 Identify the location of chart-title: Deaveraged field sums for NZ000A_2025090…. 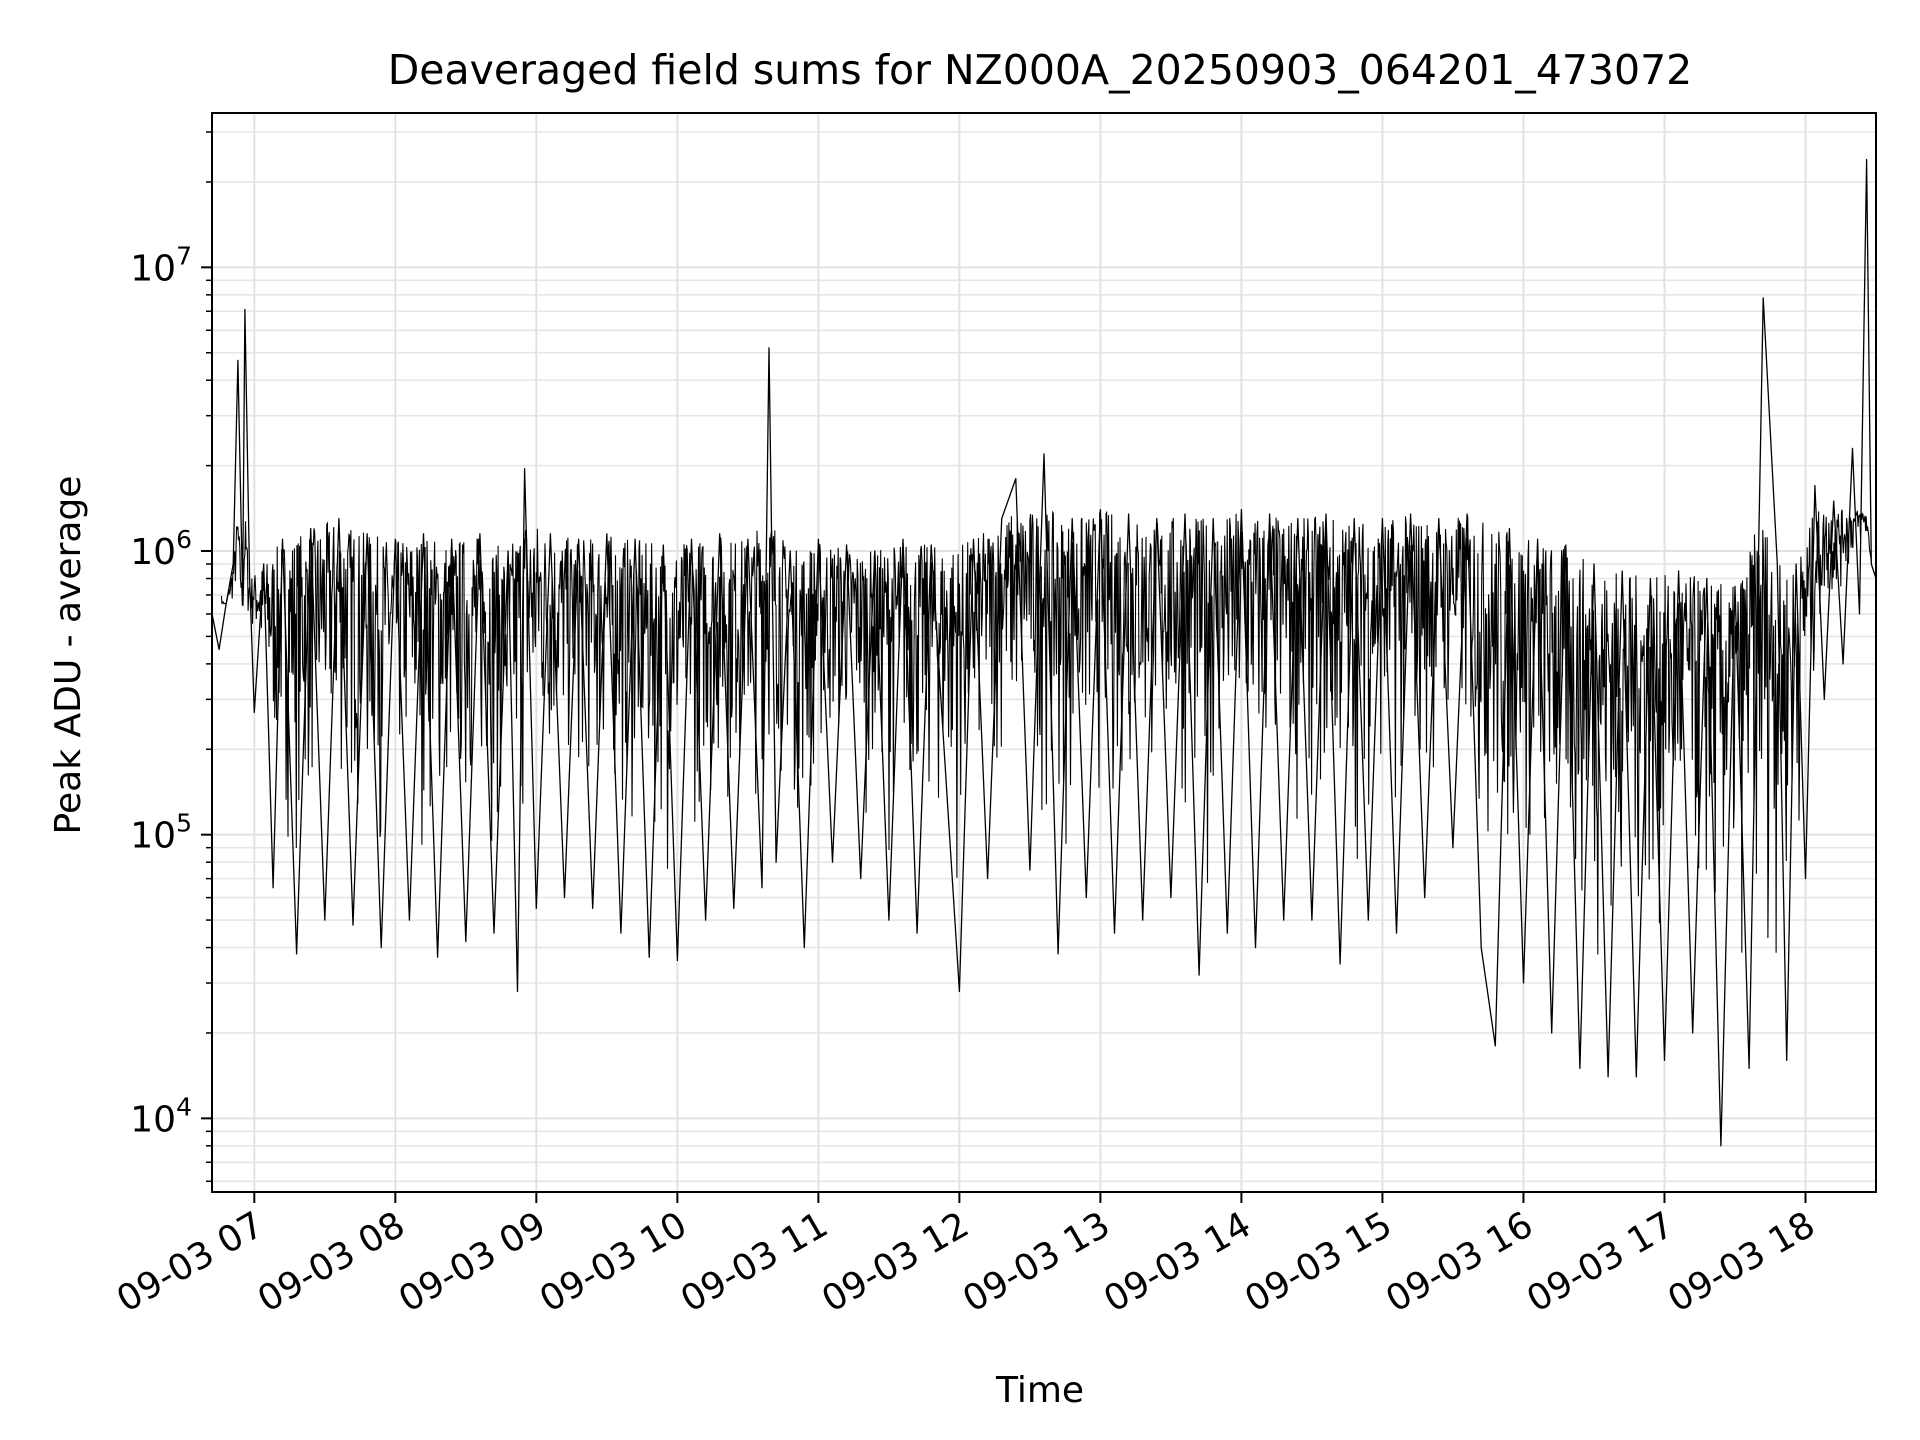
(1040, 70).